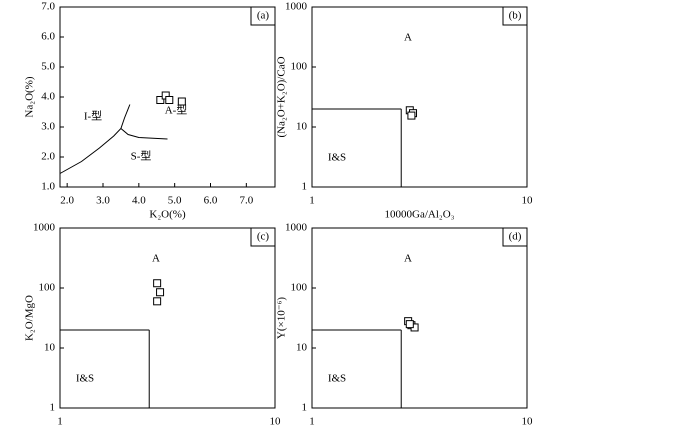 Image resolution: width=700 pixels, height=431 pixels. What do you see at coordinates (167, 215) in the screenshot?
I see `x-axis-label: K₂O(%)` at bounding box center [167, 215].